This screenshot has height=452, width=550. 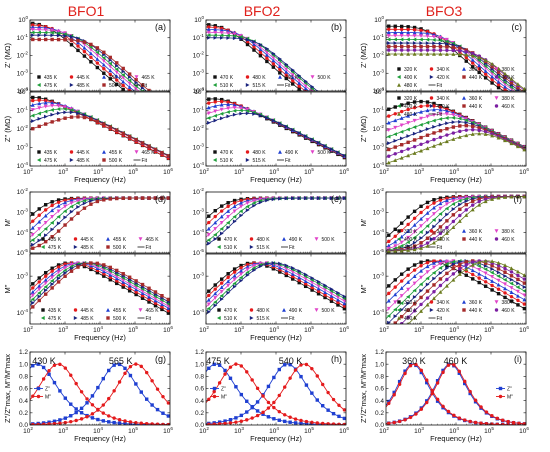 I want to click on legend-entry: Fit, so click(x=288, y=161).